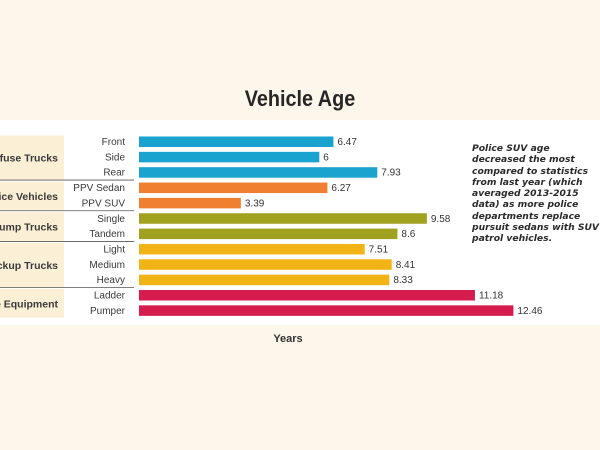 The image size is (600, 450). What do you see at coordinates (341, 188) in the screenshot?
I see `value-label: 6.27` at bounding box center [341, 188].